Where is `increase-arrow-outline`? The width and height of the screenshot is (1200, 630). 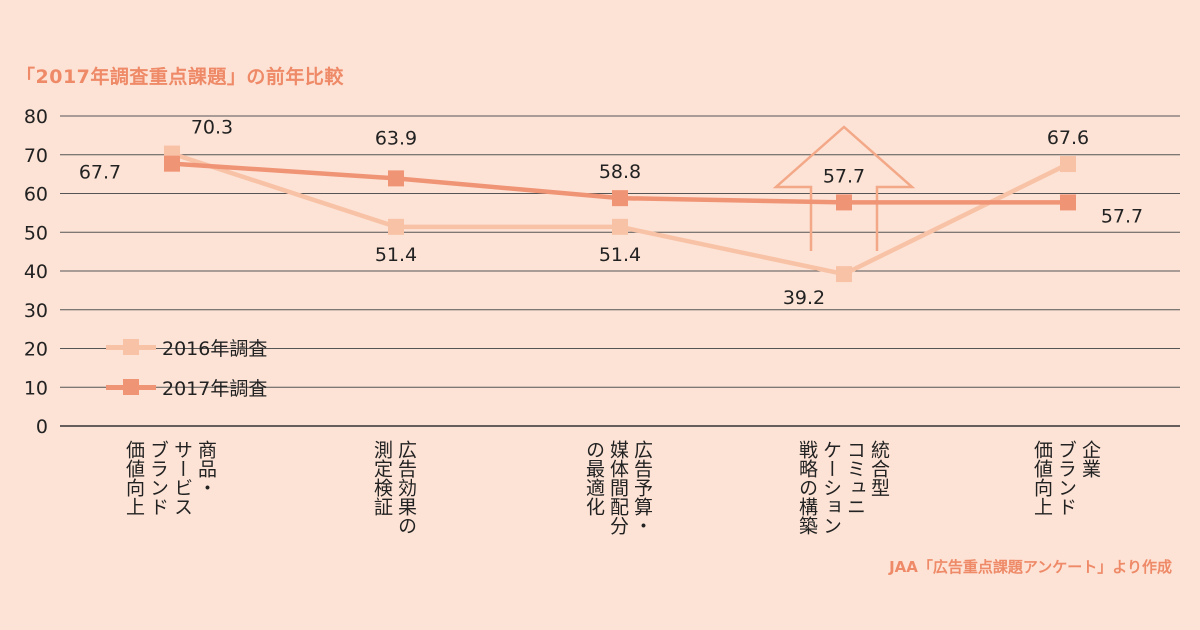
increase-arrow-outline is located at coordinates (844, 188).